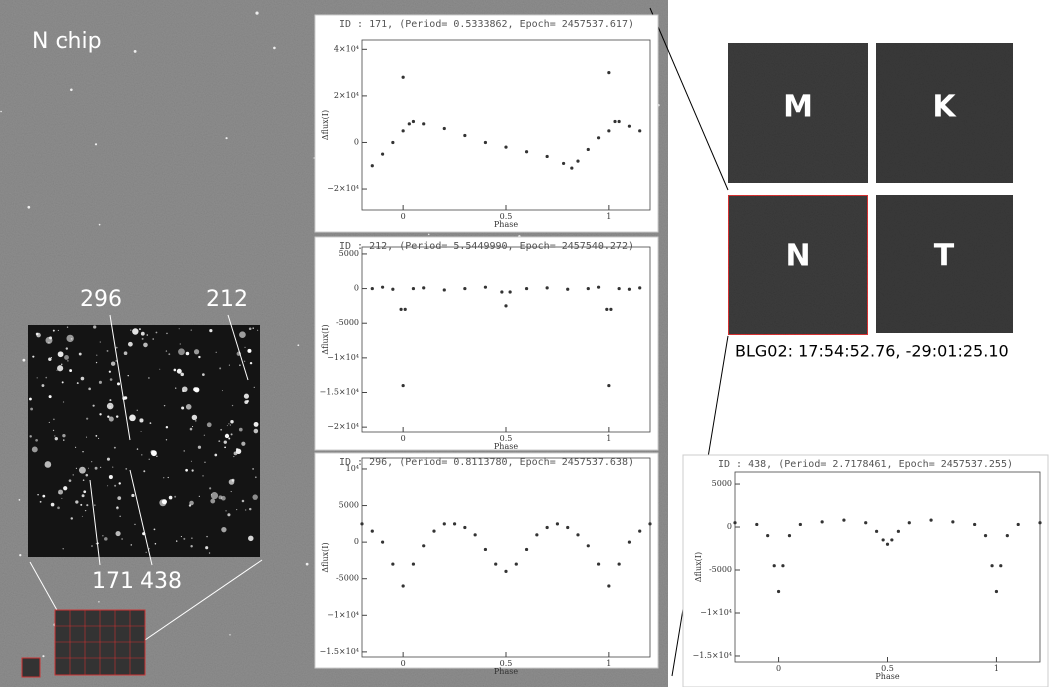 Image resolution: width=1056 pixels, height=687 pixels. Describe the element at coordinates (797, 256) in the screenshot. I see `tile-label: N` at that location.